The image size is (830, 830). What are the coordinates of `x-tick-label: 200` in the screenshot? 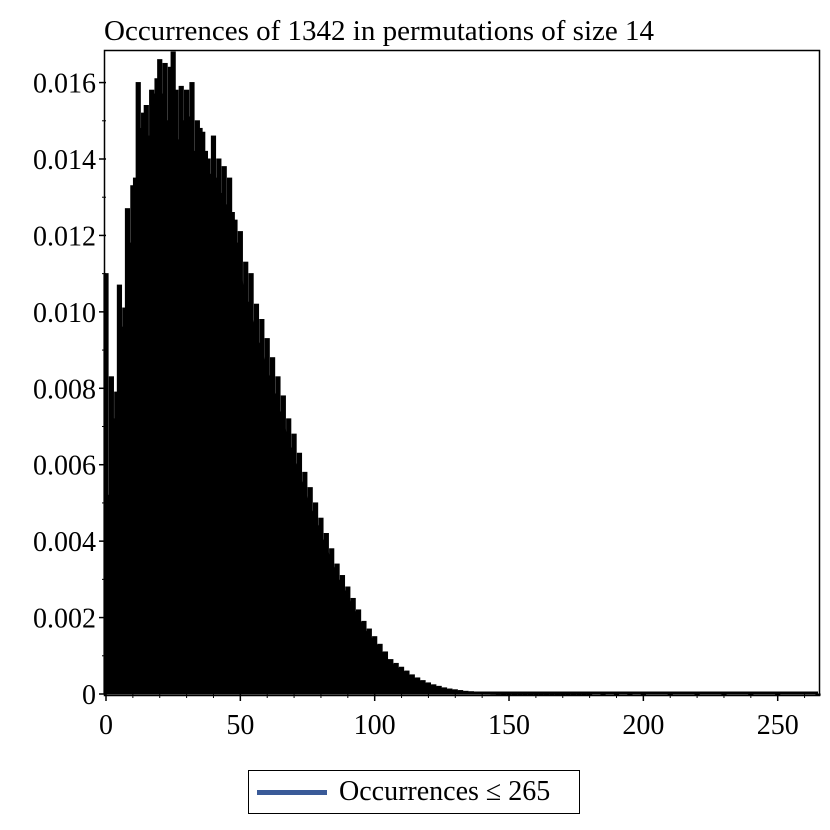 It's located at (643, 725).